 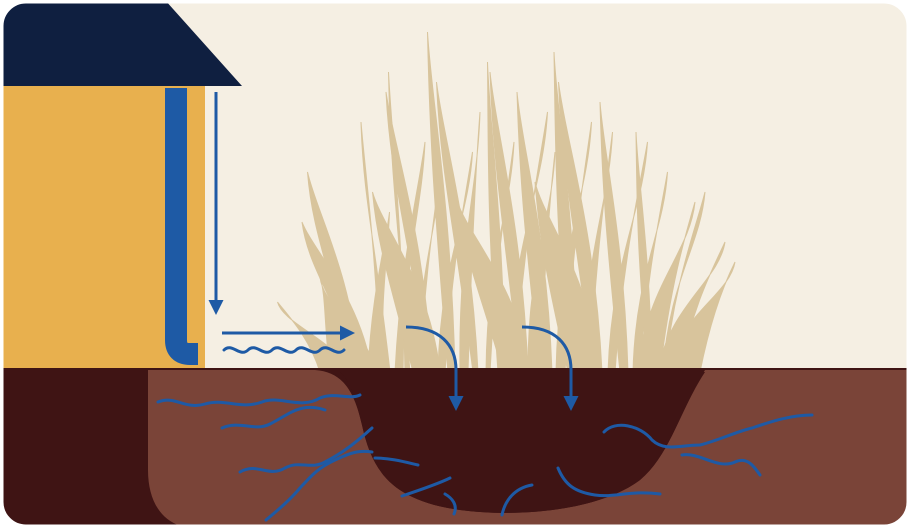 What do you see at coordinates (434, 368) in the screenshot?
I see `infiltration-arrow-left` at bounding box center [434, 368].